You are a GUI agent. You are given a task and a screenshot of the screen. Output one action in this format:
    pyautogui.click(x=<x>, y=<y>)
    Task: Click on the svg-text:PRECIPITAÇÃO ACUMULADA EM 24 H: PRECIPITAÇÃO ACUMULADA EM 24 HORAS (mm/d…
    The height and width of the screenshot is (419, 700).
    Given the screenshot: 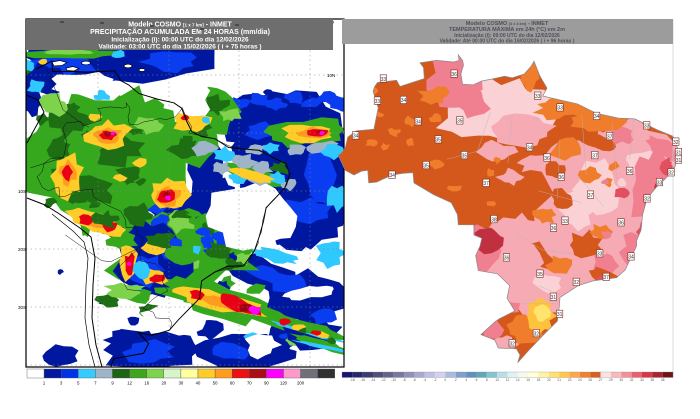 What is the action you would take?
    pyautogui.click(x=180, y=31)
    